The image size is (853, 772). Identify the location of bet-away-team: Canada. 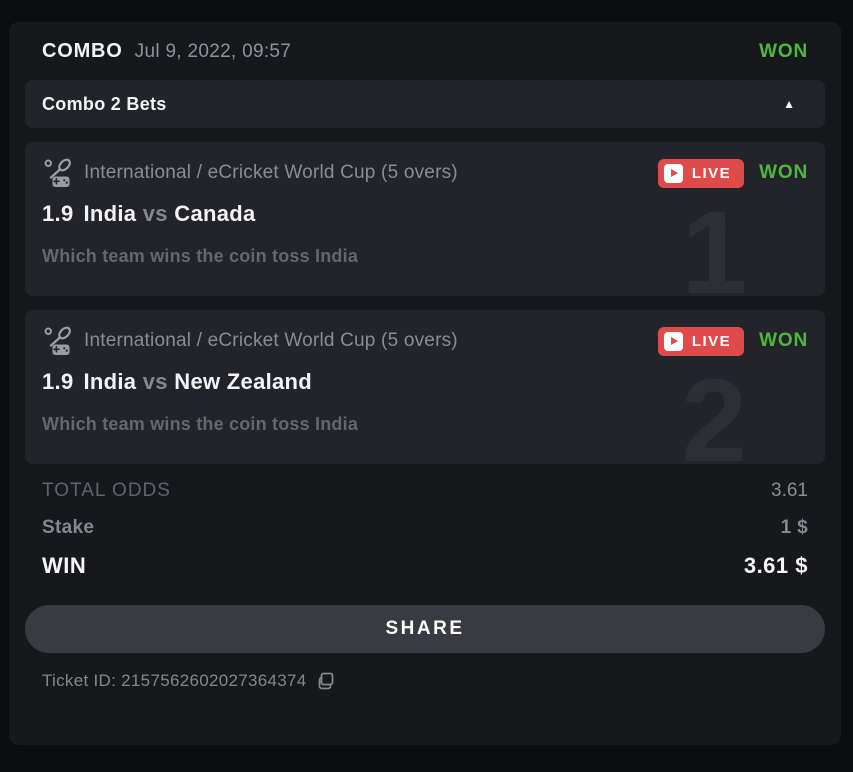
(215, 213).